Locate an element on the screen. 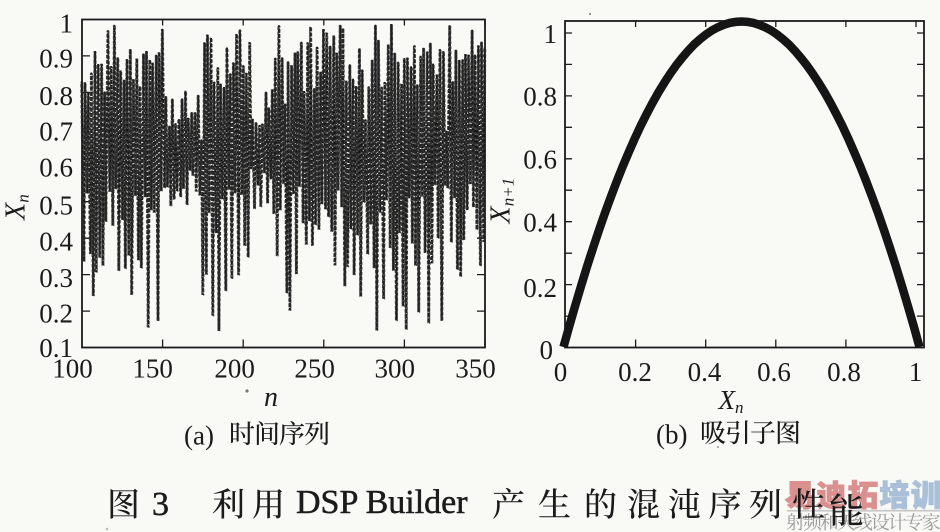 The height and width of the screenshot is (532, 940). svg-text: 250 is located at coordinates (314, 369).